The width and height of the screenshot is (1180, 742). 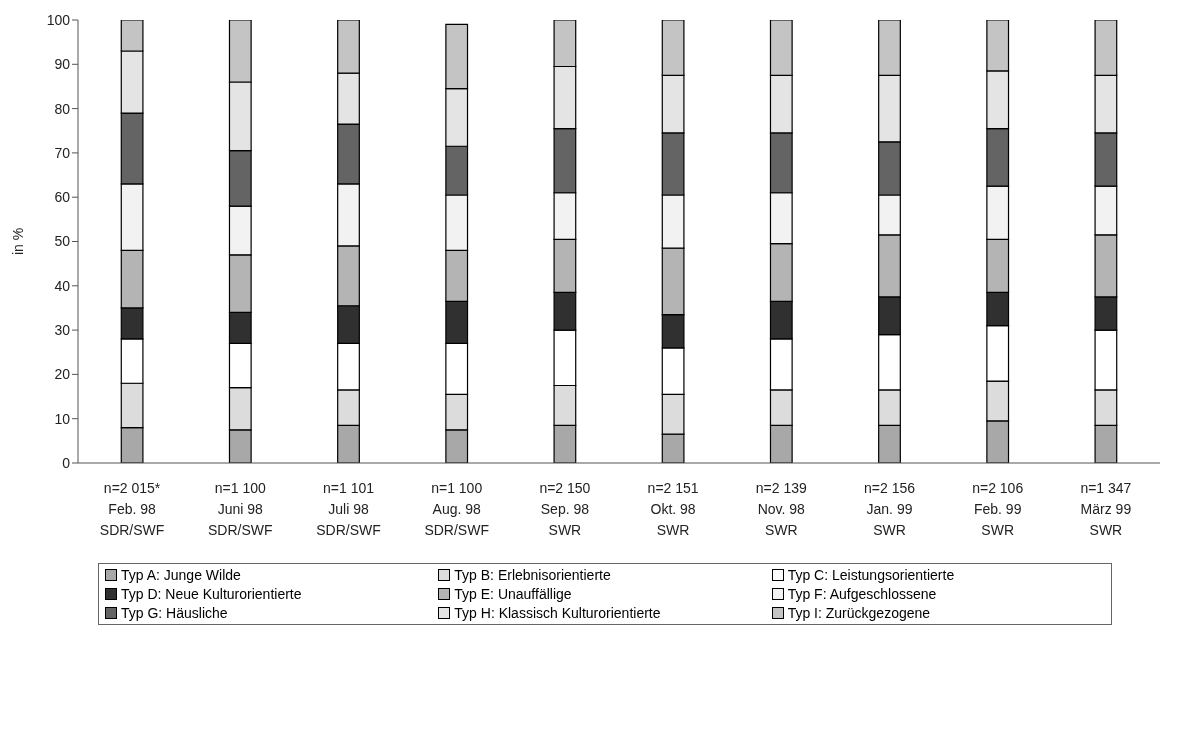 What do you see at coordinates (132, 509) in the screenshot?
I see `x-tick-label: n=2 015* Feb. 98 SDR/SWF` at bounding box center [132, 509].